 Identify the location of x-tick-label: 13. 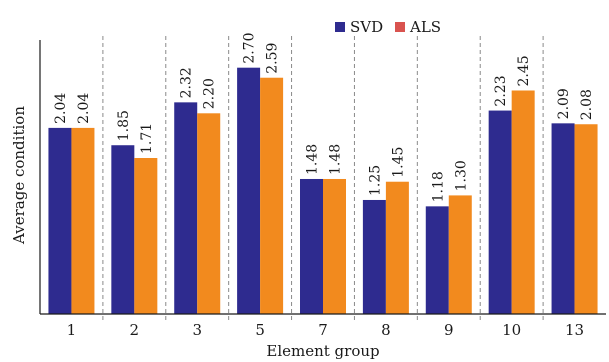
(574, 330).